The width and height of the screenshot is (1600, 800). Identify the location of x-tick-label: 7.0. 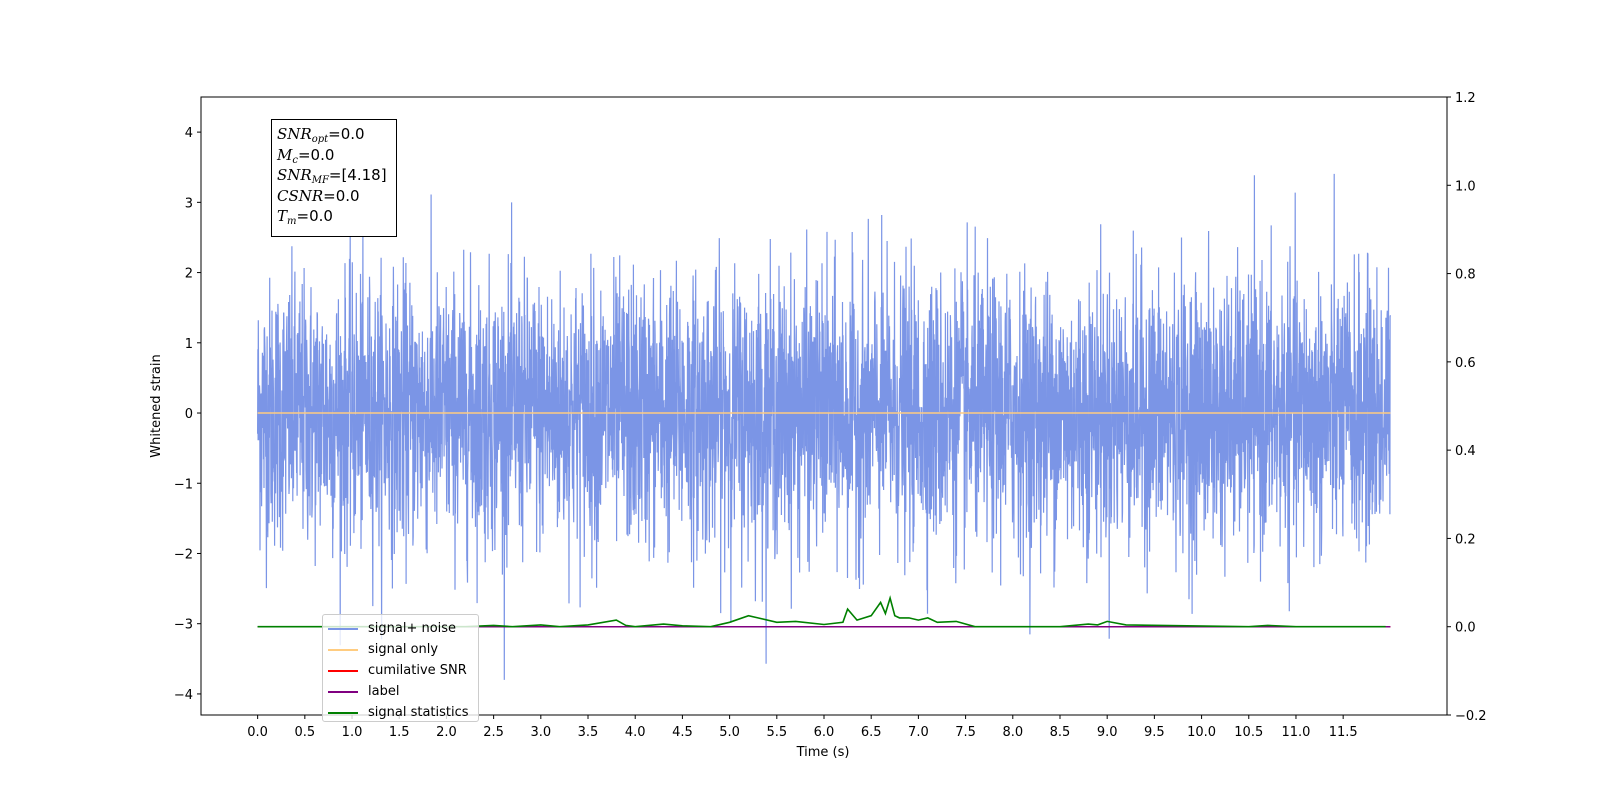
(918, 732).